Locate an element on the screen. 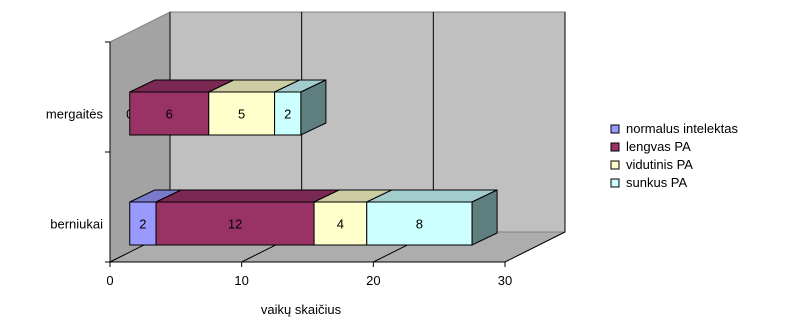 Image resolution: width=803 pixels, height=322 pixels. legend-label: lengvas PA is located at coordinates (658, 146).